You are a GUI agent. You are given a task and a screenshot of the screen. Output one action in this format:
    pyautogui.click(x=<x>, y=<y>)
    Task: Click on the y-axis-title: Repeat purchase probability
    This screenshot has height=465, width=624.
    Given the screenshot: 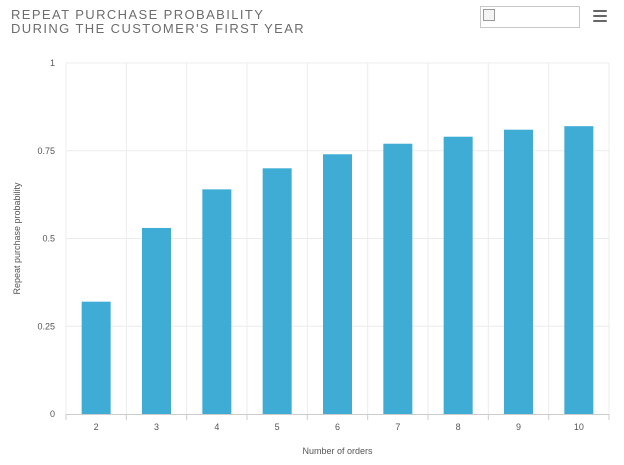 What is the action you would take?
    pyautogui.click(x=17, y=238)
    